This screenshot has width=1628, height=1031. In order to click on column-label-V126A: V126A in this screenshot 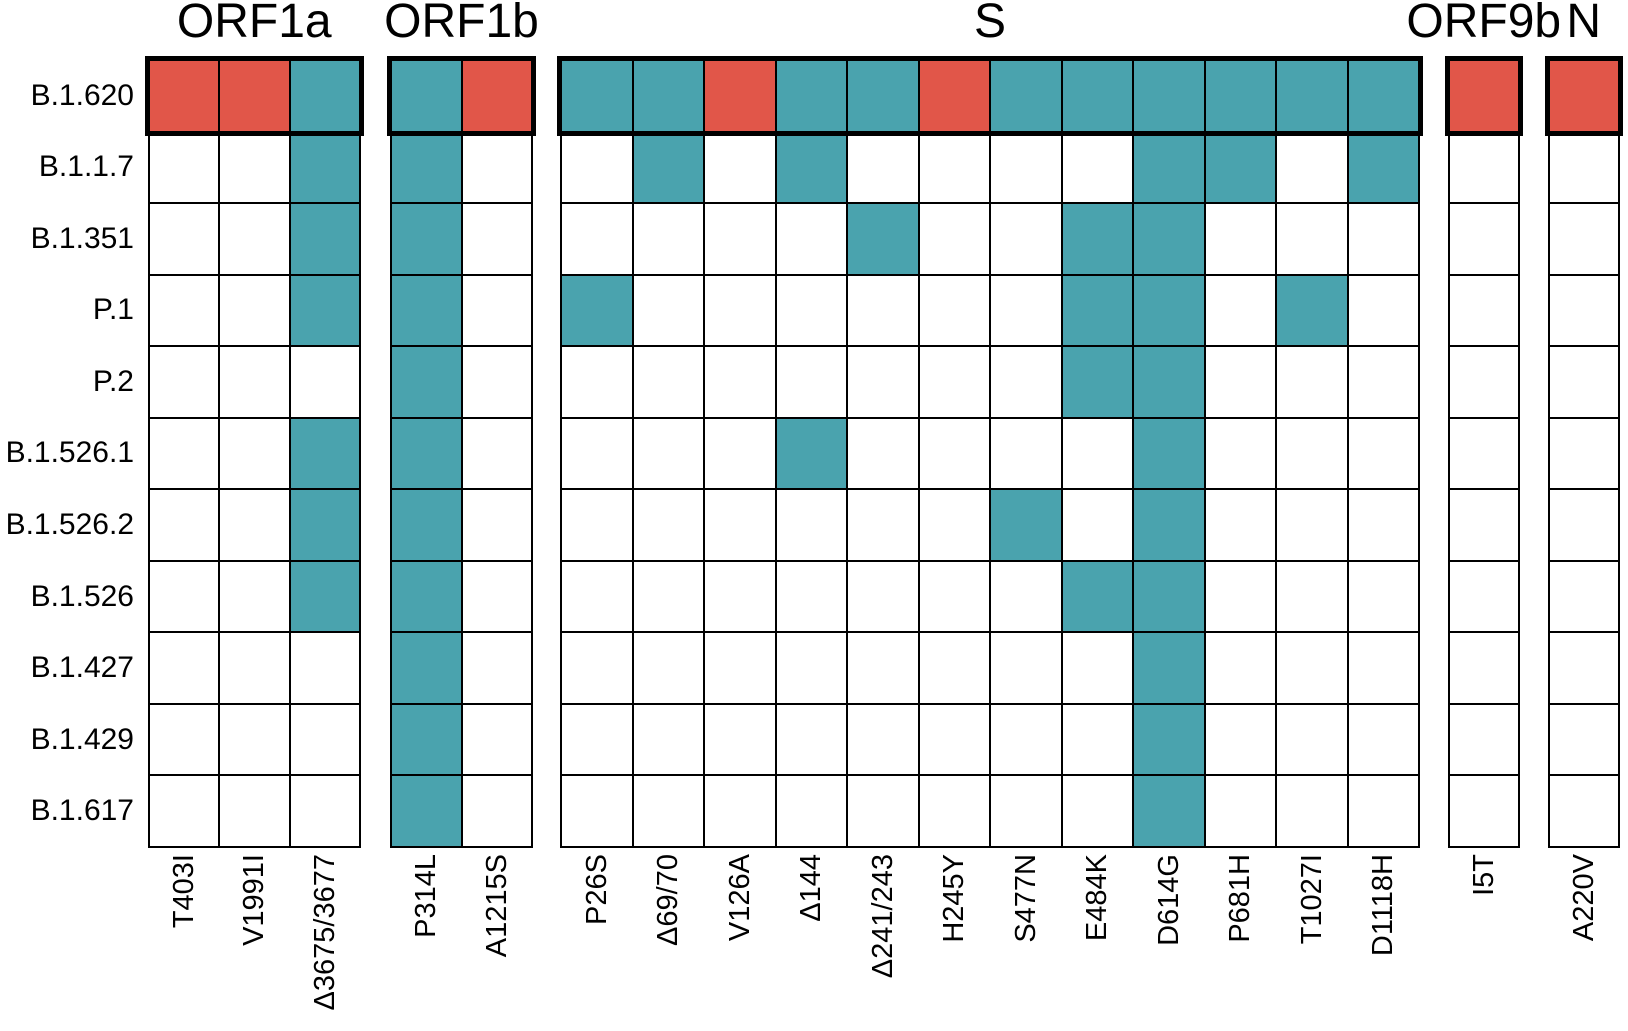, I will do `click(739, 898)`.